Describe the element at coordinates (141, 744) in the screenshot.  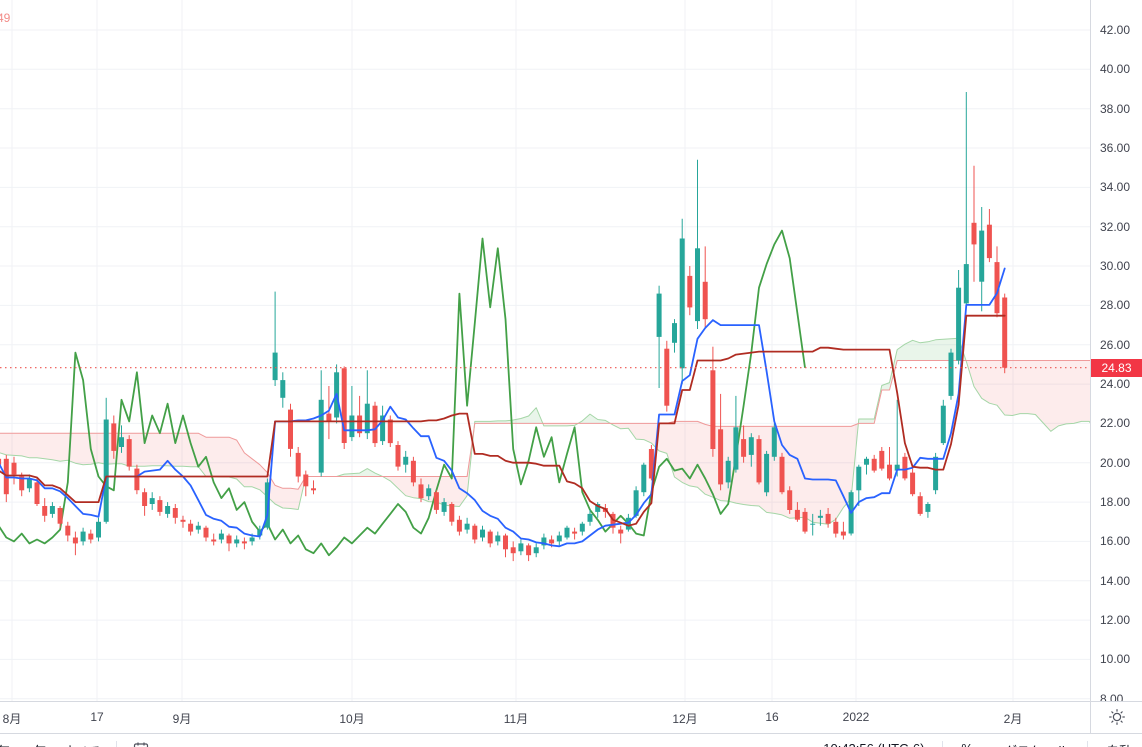
I see `calendar-icon` at that location.